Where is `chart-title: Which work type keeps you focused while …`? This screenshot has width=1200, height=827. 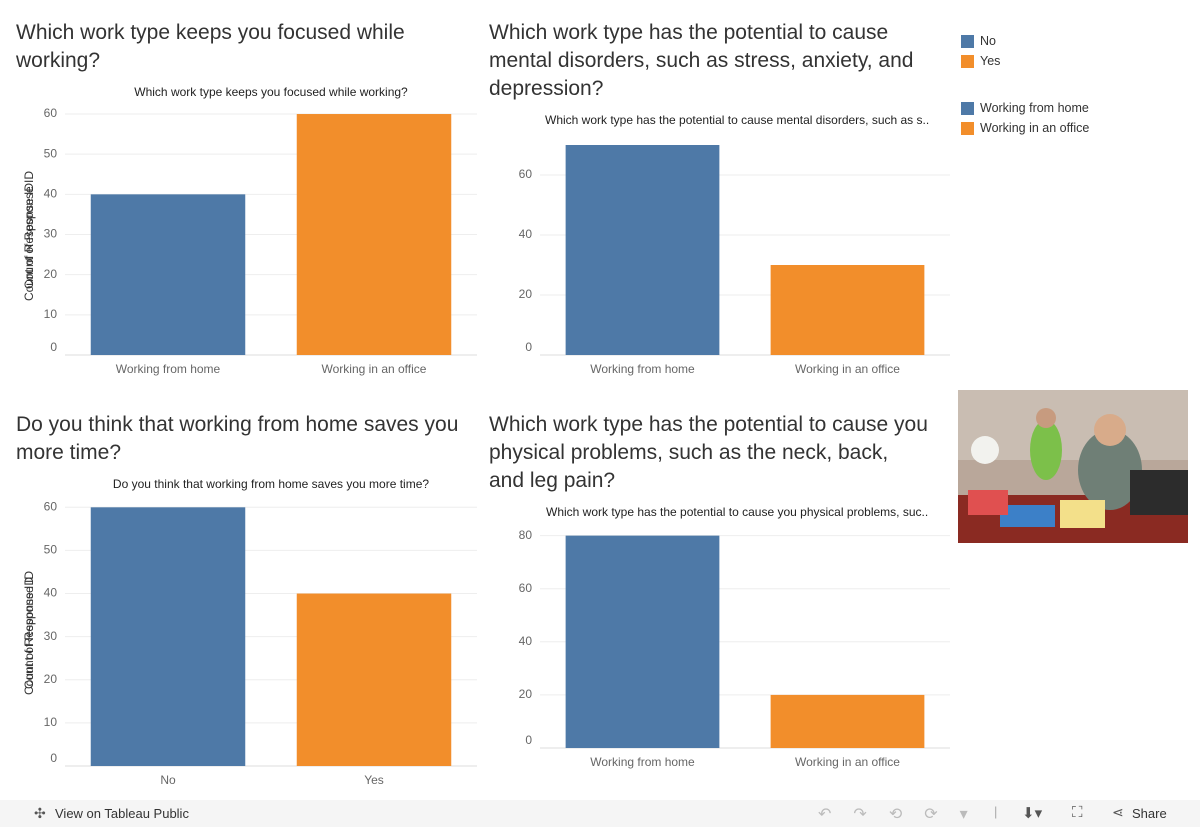
chart-title: Which work type keeps you focused while … is located at coordinates (271, 92).